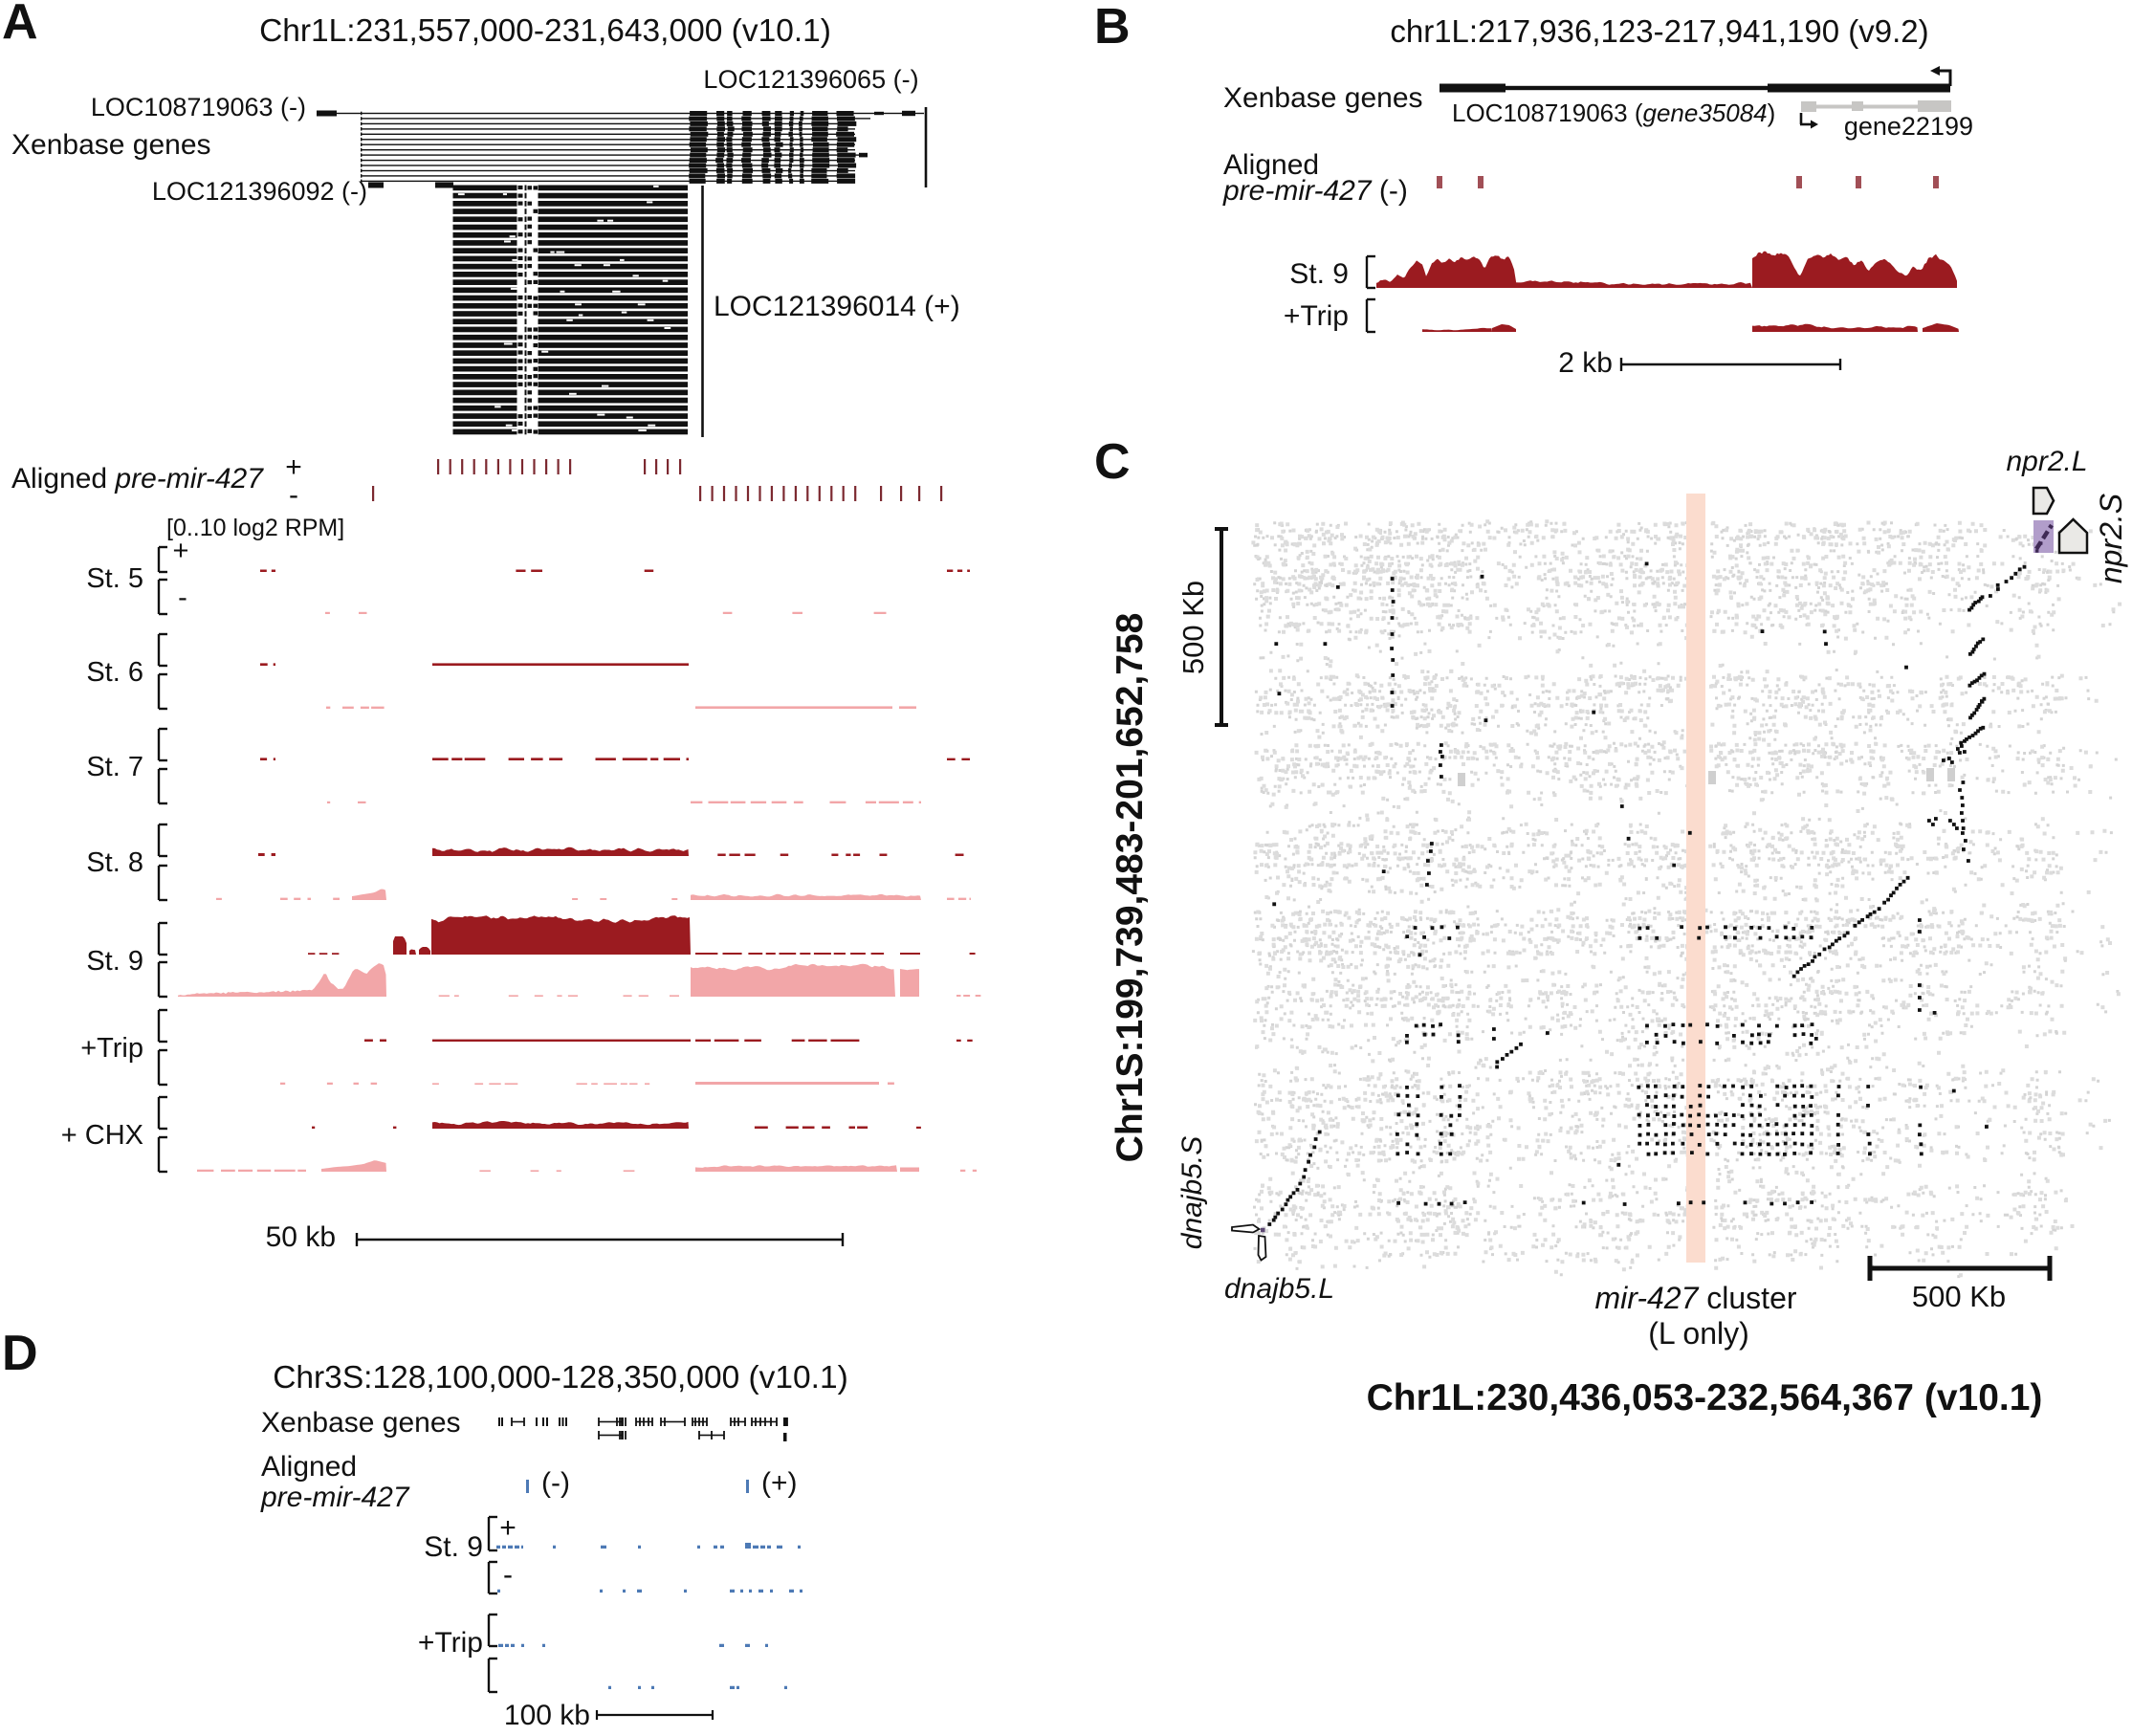 Image resolution: width=2132 pixels, height=1736 pixels. What do you see at coordinates (1659, 31) in the screenshot?
I see `svg-text:chr1L:217,936,123-217,941,190: chr1L:217,936,123-217,941,190 (v9.2)` at bounding box center [1659, 31].